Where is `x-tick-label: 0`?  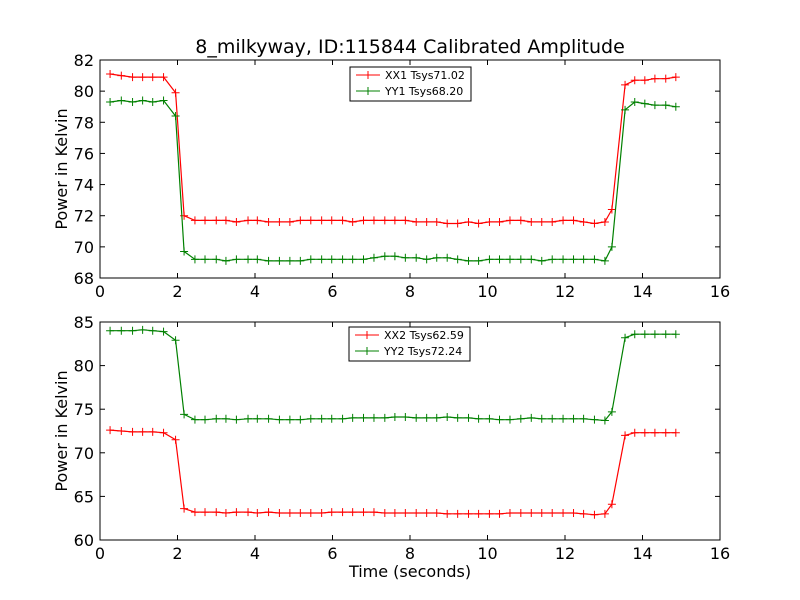
x-tick-label: 0 is located at coordinates (100, 553).